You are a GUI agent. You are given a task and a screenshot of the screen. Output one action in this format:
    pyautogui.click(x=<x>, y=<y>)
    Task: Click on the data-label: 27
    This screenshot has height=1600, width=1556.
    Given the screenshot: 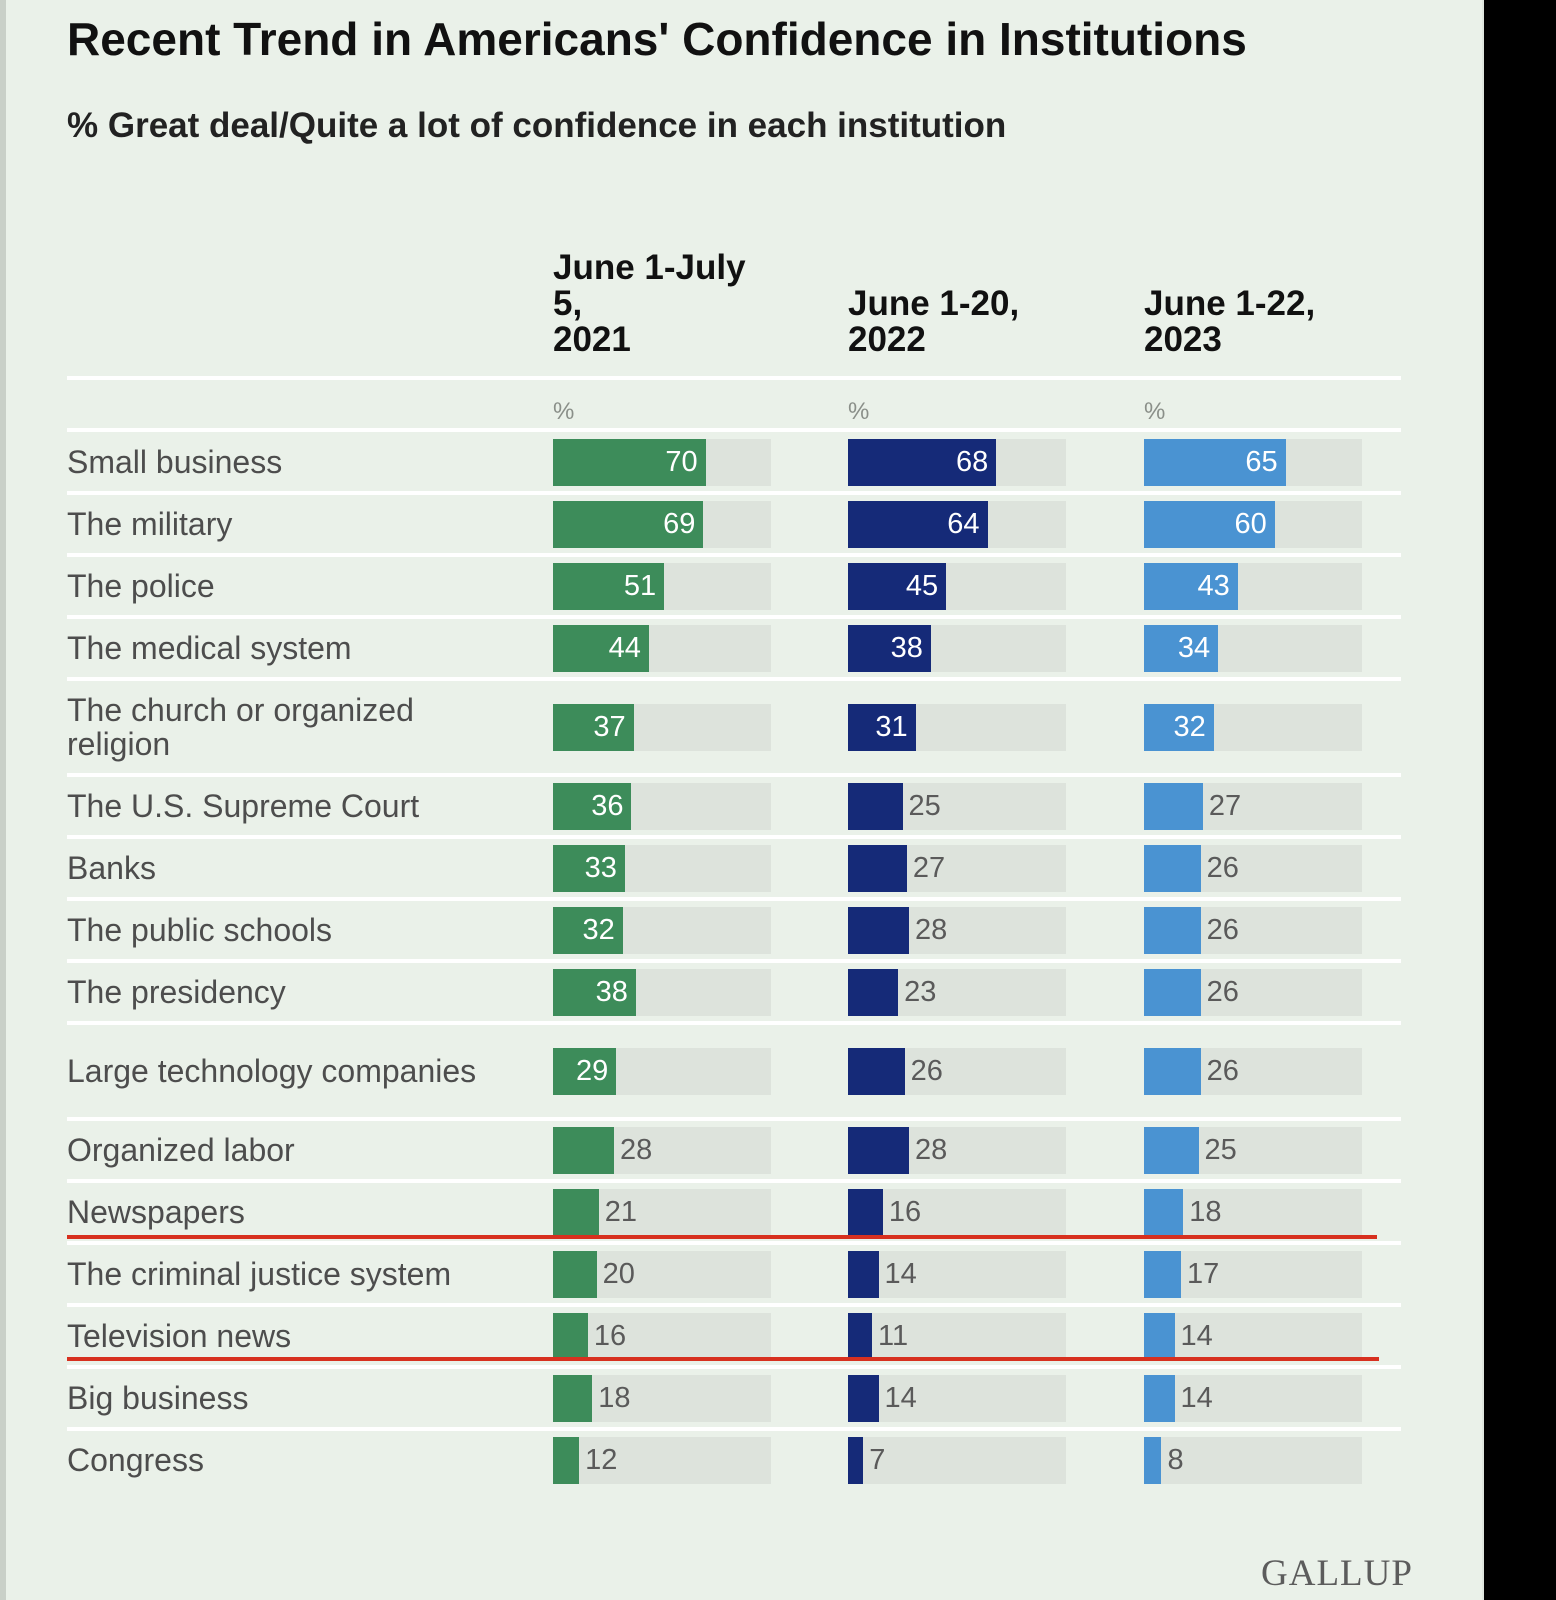 What is the action you would take?
    pyautogui.click(x=1225, y=805)
    